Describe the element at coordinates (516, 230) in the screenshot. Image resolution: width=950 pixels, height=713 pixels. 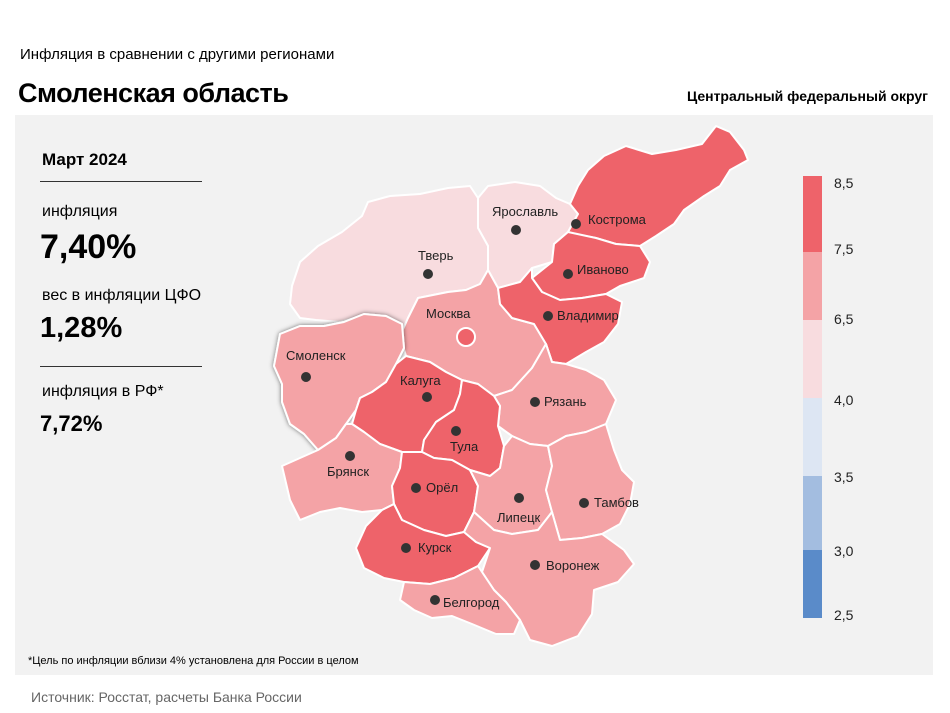
I see `city-dot-yaroslavl` at that location.